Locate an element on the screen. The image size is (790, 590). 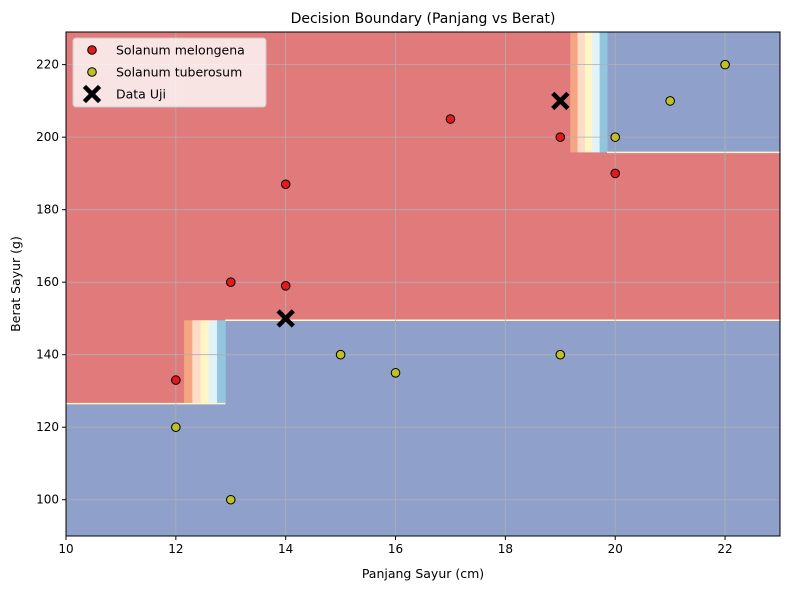
x-tick-label: 12 is located at coordinates (175, 549).